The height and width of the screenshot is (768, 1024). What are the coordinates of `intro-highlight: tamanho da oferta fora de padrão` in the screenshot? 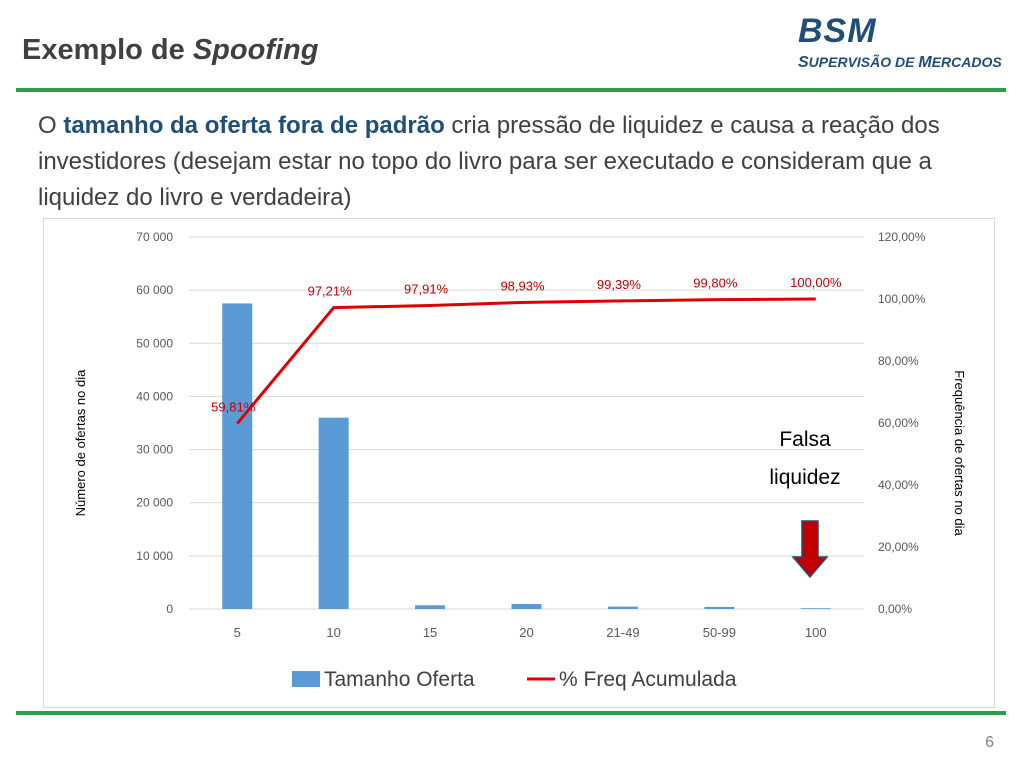 It's located at (254, 125).